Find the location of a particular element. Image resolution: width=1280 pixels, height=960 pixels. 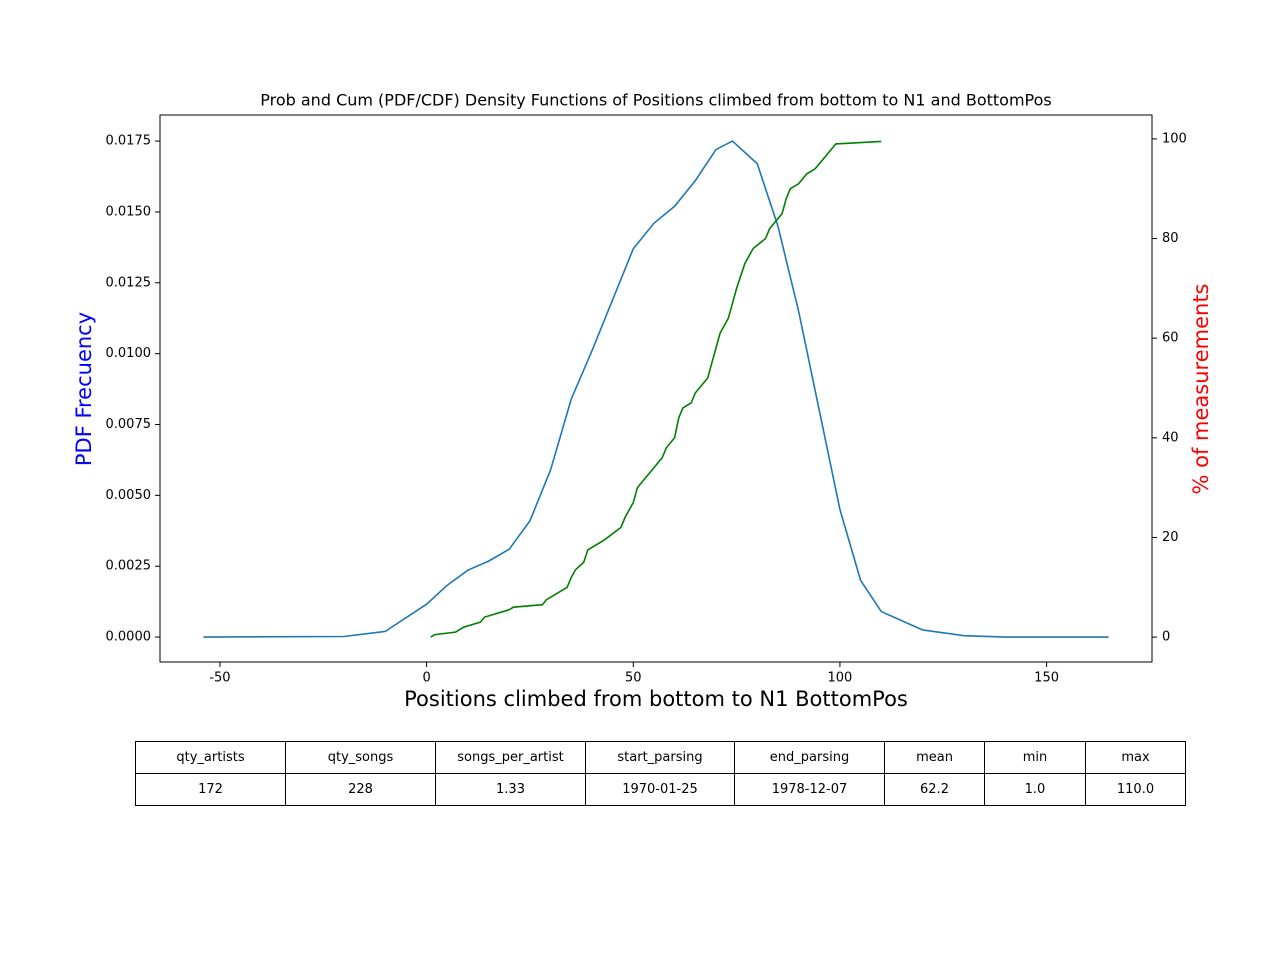

y-tick-label: 0.0025 is located at coordinates (129, 566).